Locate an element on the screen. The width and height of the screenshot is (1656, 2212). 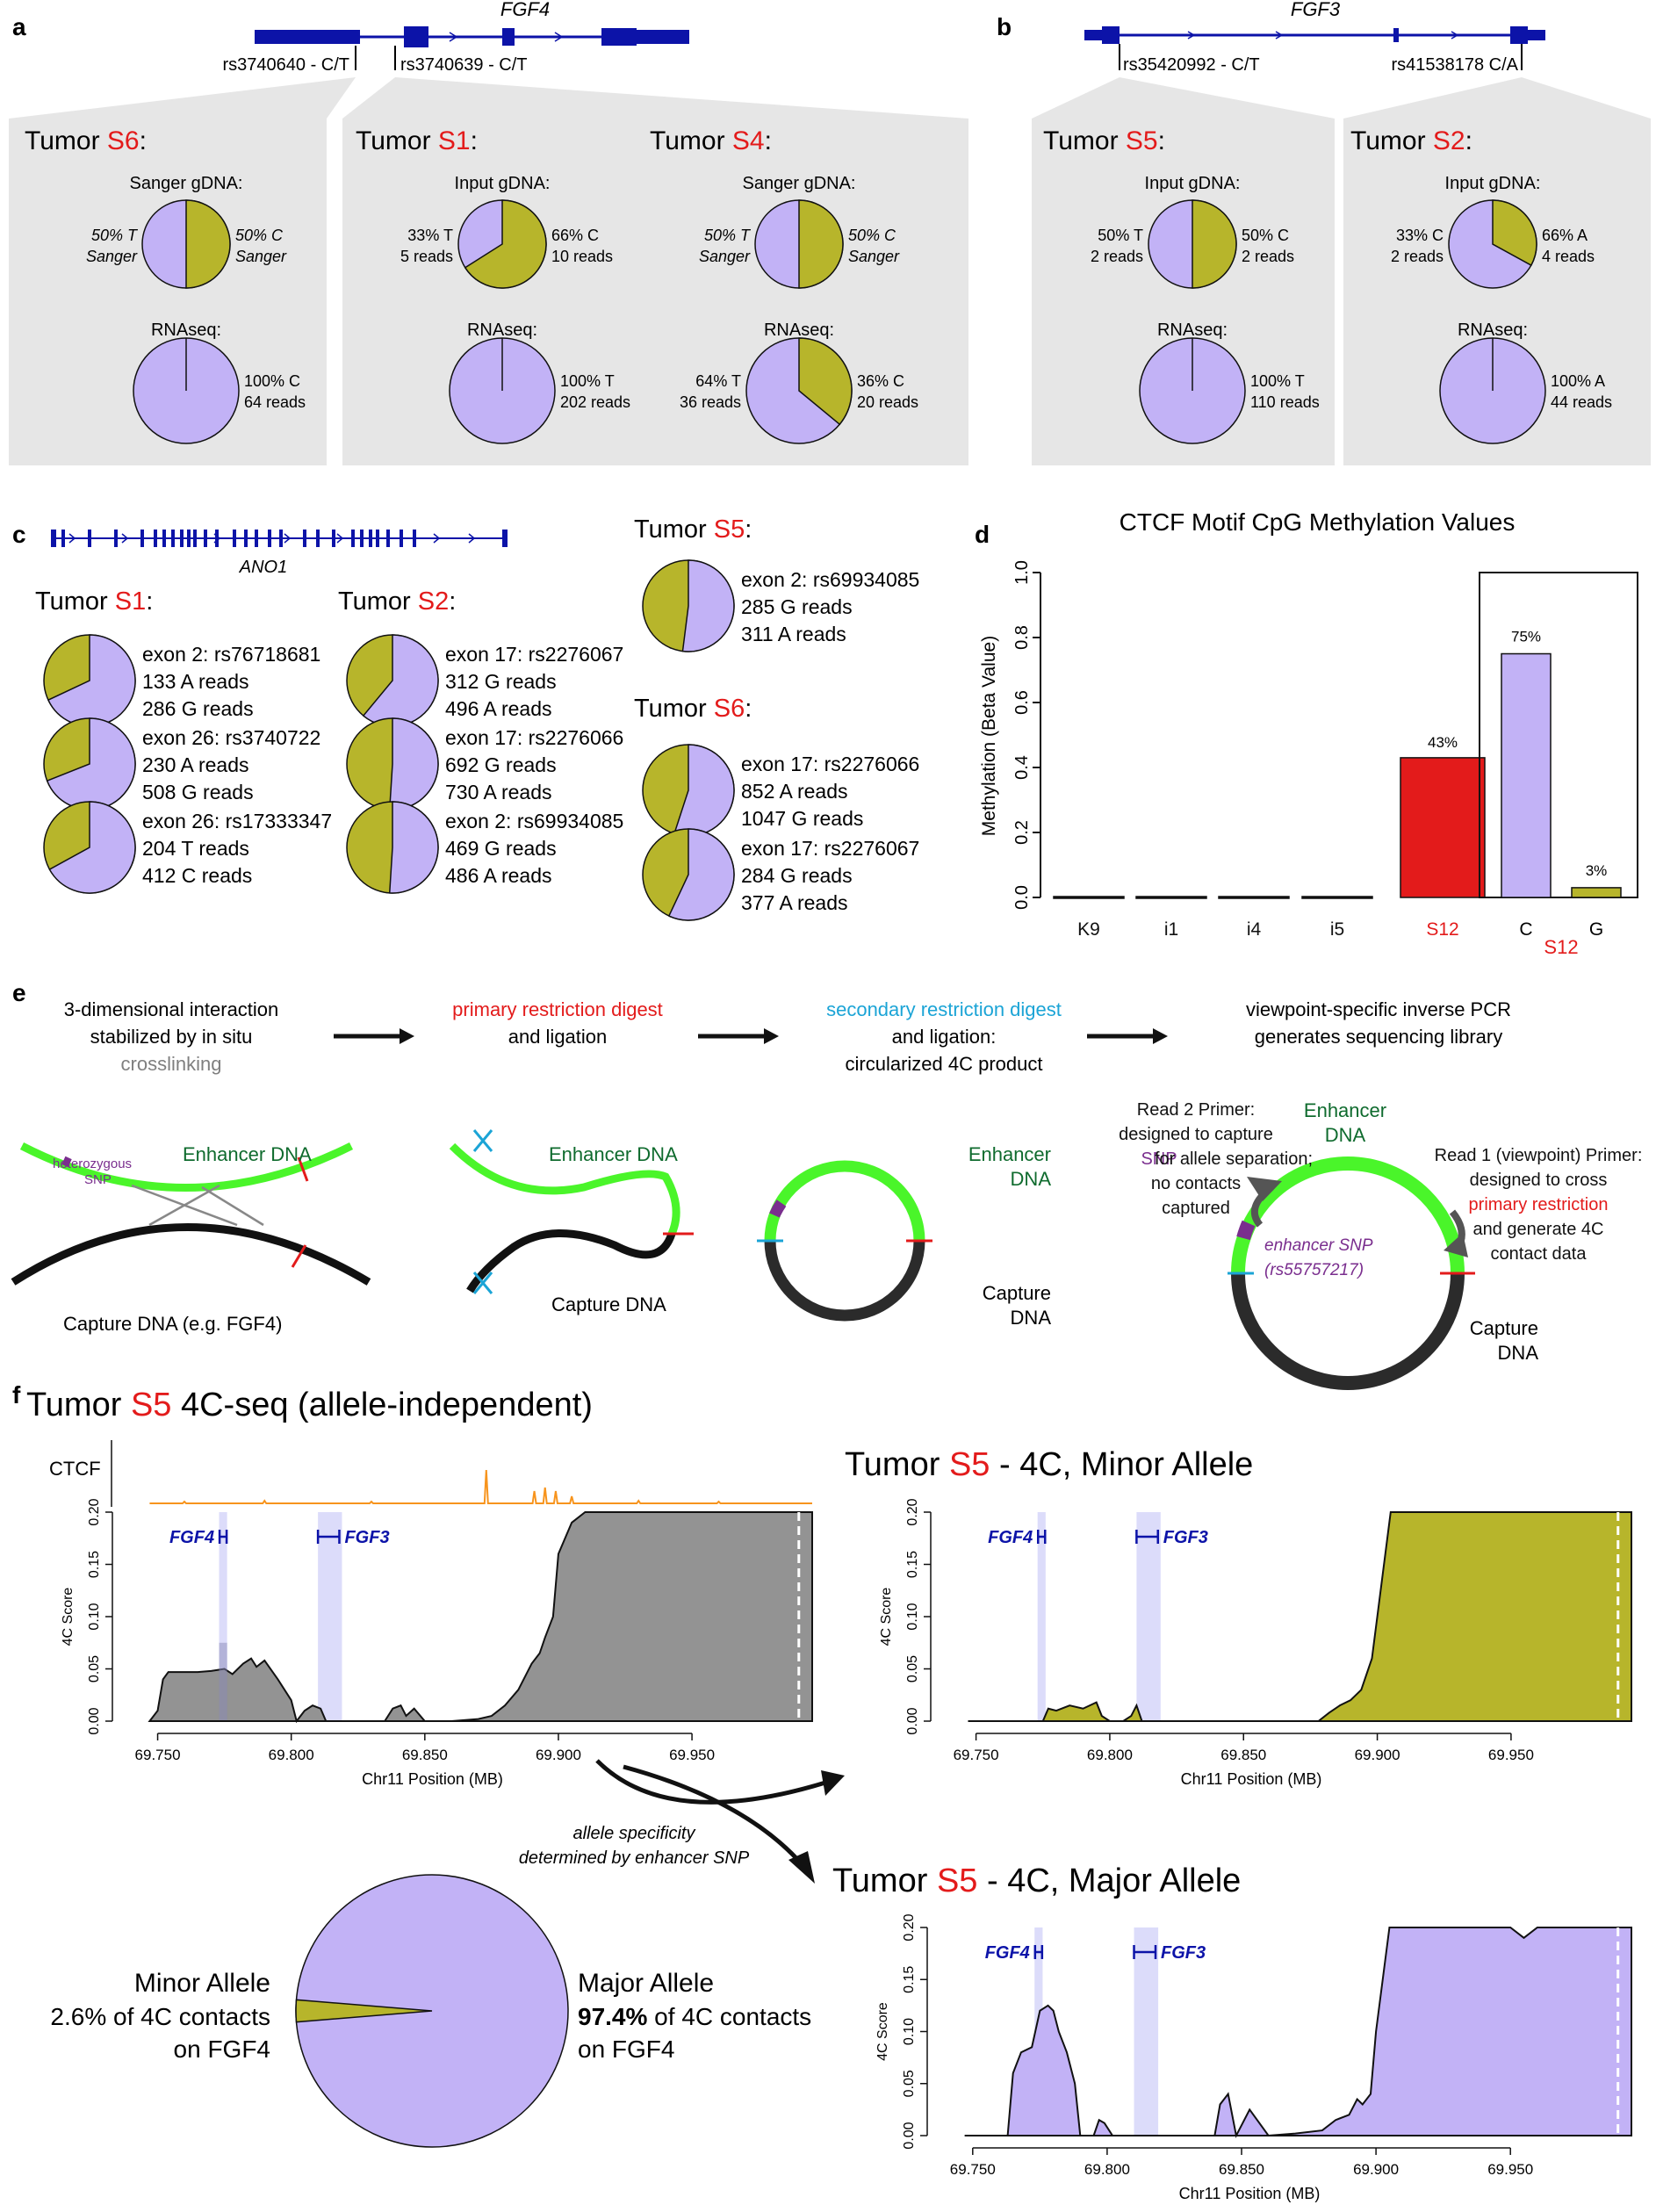
capture-label-4b: DNA is located at coordinates (1518, 1353).